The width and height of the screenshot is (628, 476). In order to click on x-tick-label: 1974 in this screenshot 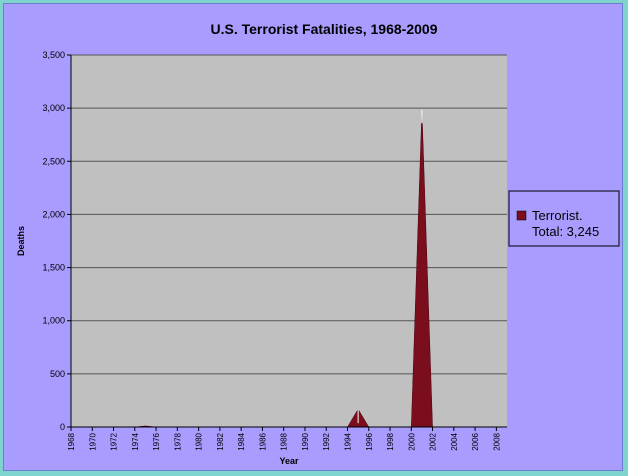, I will do `click(135, 441)`.